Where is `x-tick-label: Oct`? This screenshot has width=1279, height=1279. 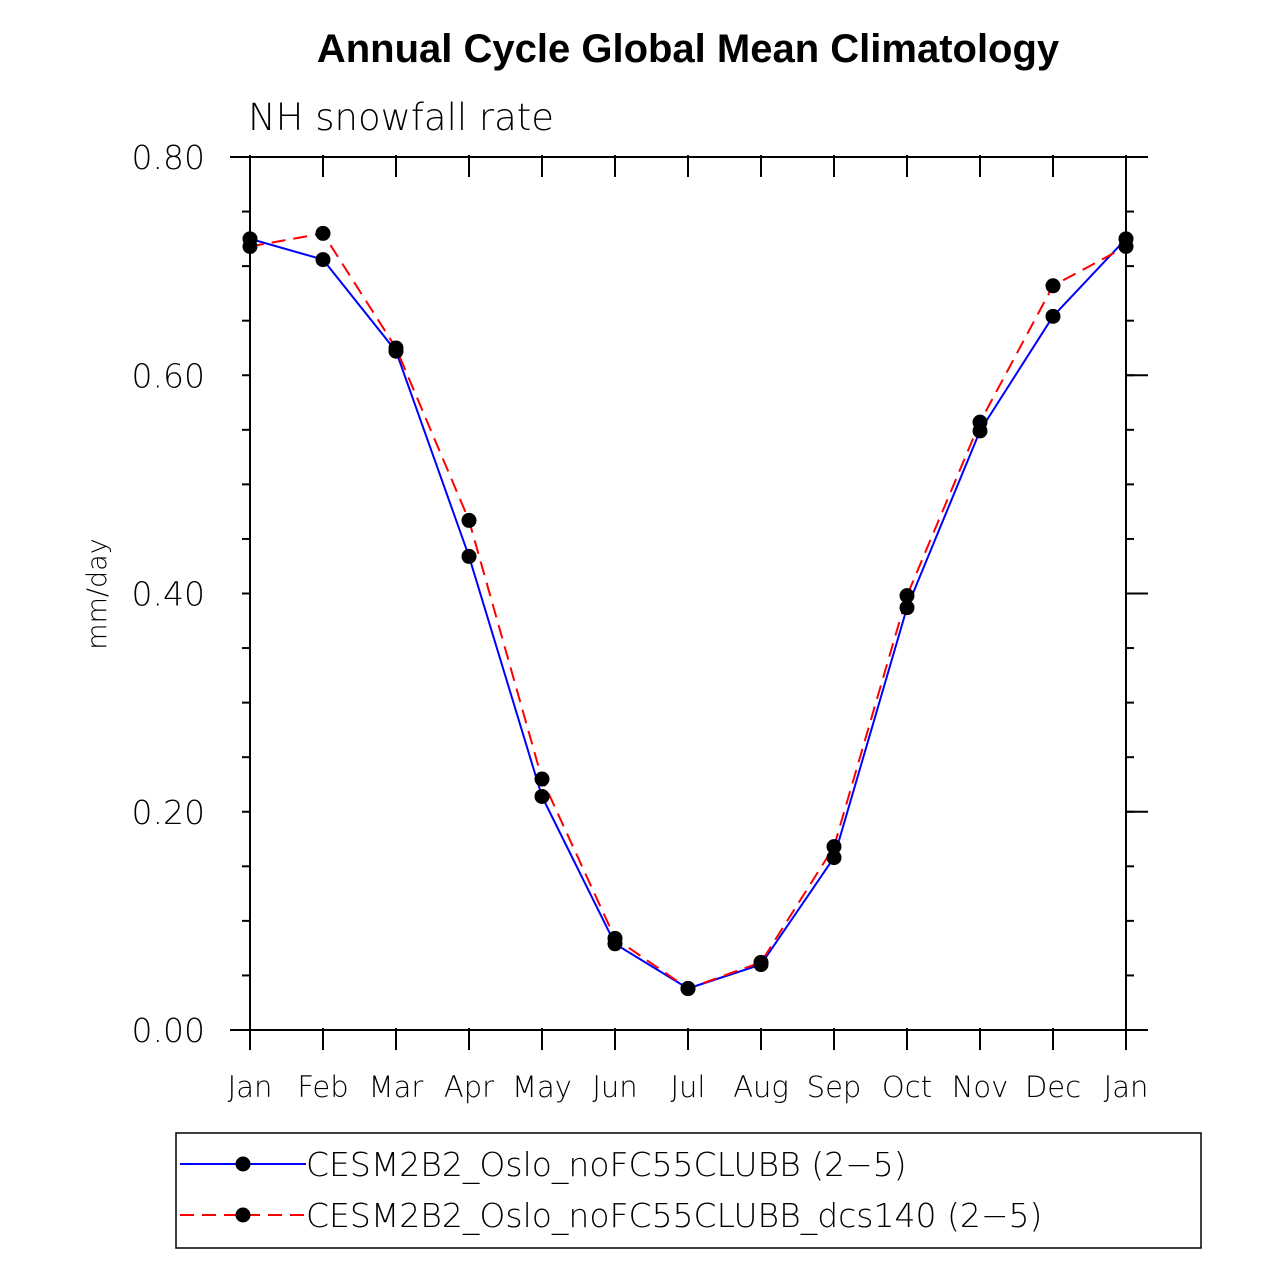
x-tick-label: Oct is located at coordinates (907, 1087).